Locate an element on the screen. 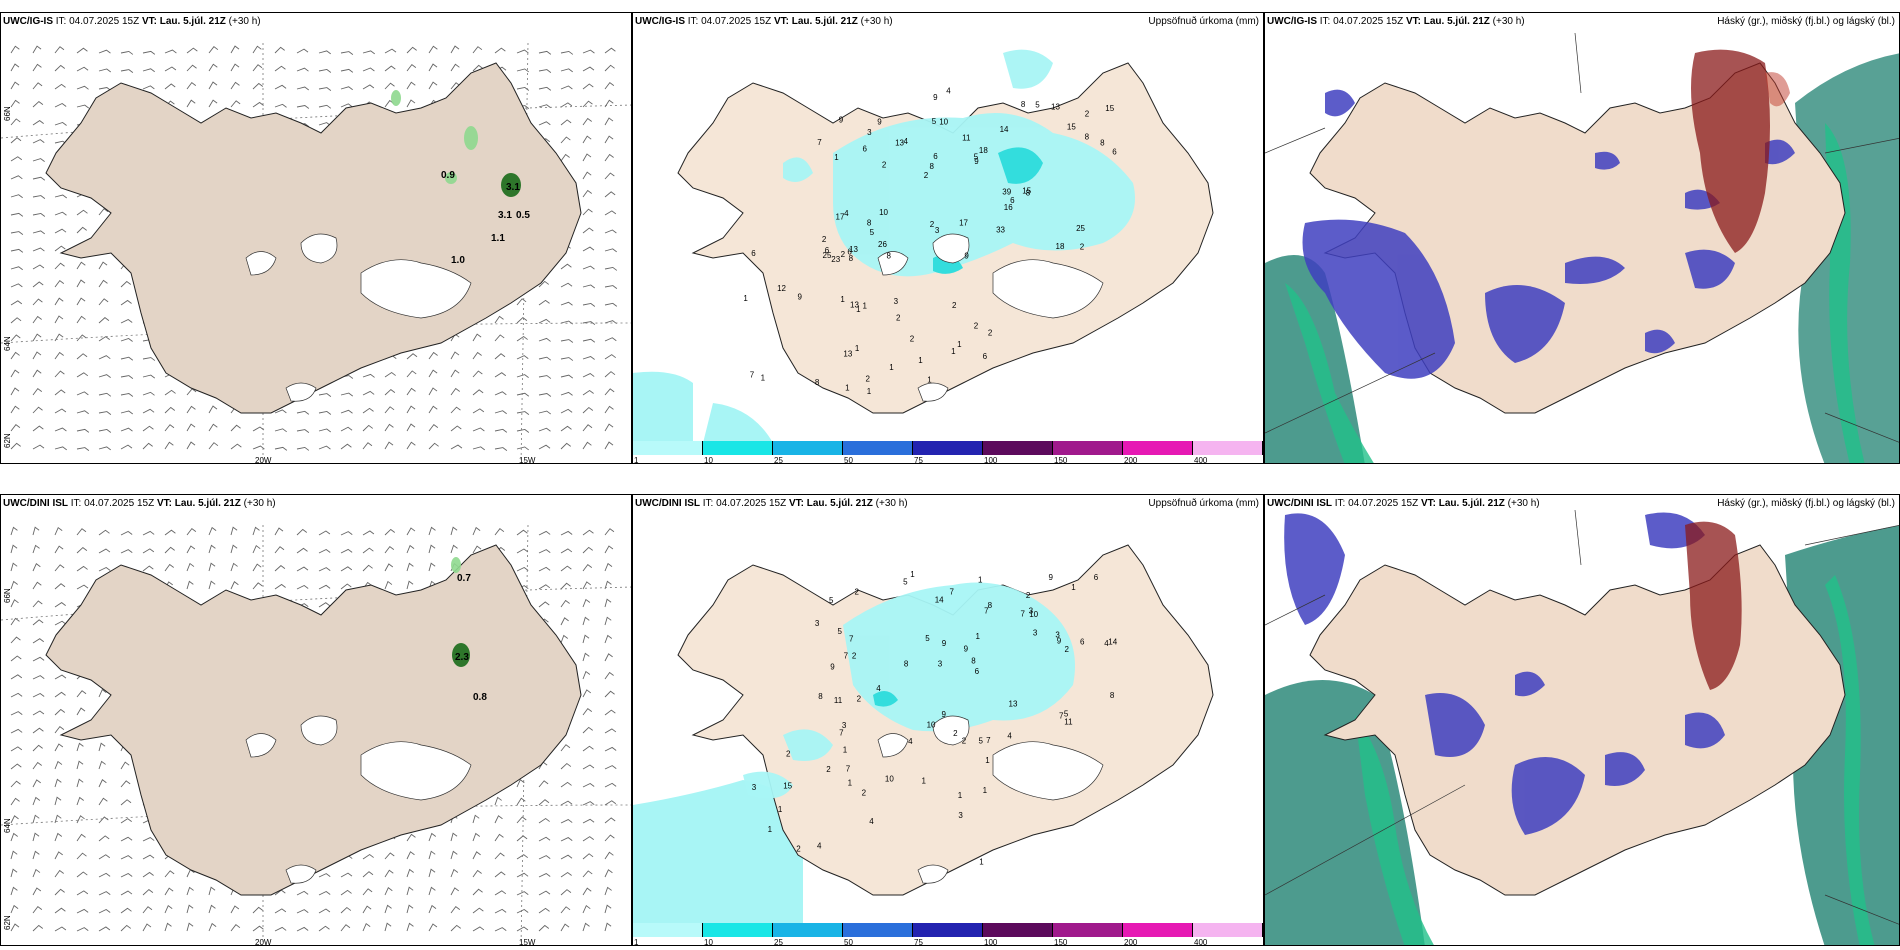 This screenshot has height=950, width=1900. colorbar-segment is located at coordinates (1228, 448).